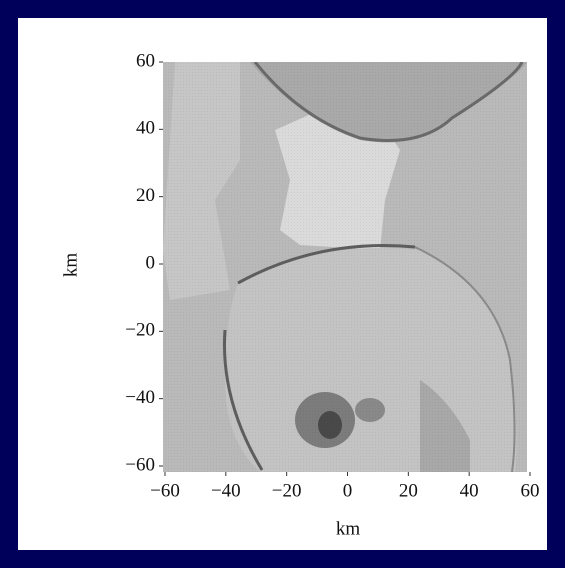 Image resolution: width=565 pixels, height=568 pixels. I want to click on x-tick-label: 20, so click(408, 490).